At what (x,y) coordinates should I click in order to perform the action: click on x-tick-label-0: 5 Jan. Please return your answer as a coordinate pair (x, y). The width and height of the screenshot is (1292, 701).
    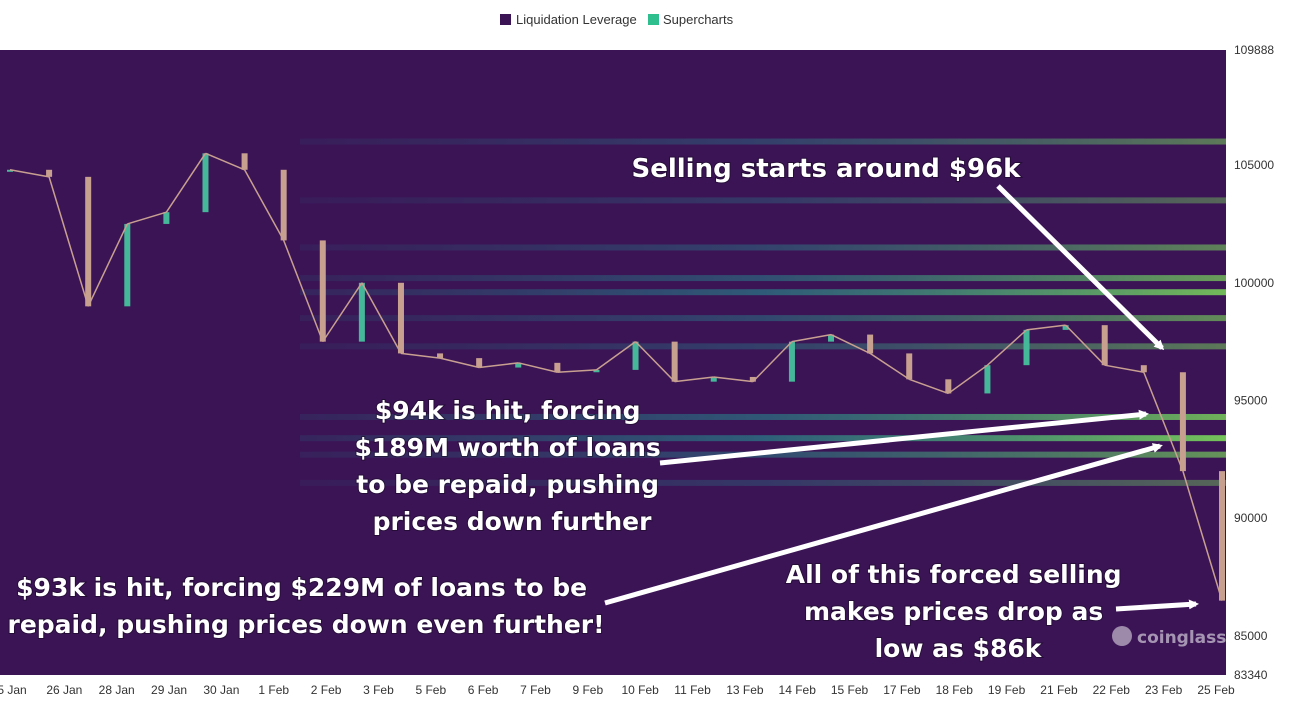
    Looking at the image, I should click on (13, 690).